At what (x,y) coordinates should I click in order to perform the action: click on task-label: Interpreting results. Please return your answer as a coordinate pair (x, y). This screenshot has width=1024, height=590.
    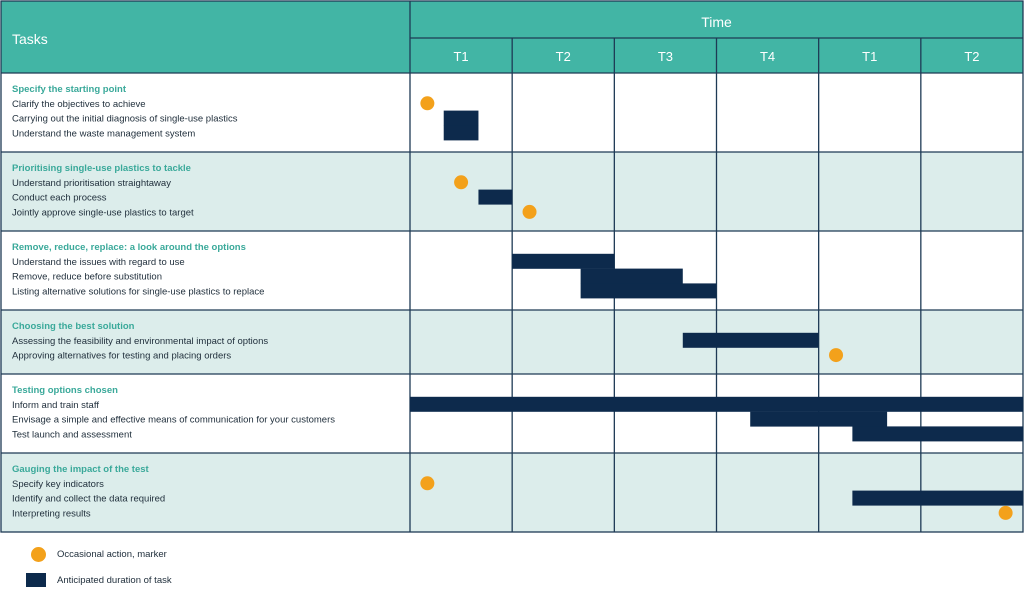
    Looking at the image, I should click on (51, 513).